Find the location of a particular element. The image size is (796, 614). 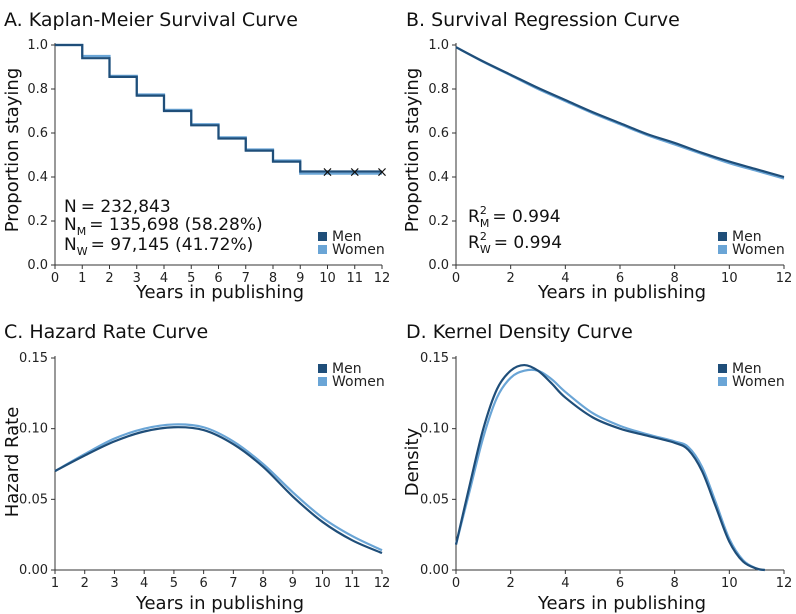

panel-d-legend-swatch-men is located at coordinates (722, 368).